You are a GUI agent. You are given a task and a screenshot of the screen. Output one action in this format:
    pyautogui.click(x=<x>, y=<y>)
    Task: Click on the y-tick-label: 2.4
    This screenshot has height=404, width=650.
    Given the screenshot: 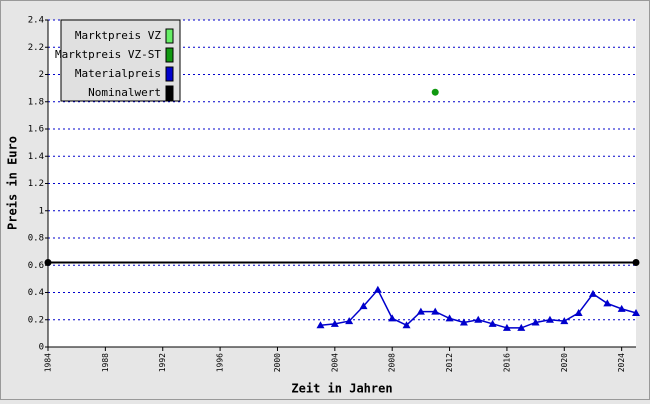 What is the action you would take?
    pyautogui.click(x=36, y=21)
    